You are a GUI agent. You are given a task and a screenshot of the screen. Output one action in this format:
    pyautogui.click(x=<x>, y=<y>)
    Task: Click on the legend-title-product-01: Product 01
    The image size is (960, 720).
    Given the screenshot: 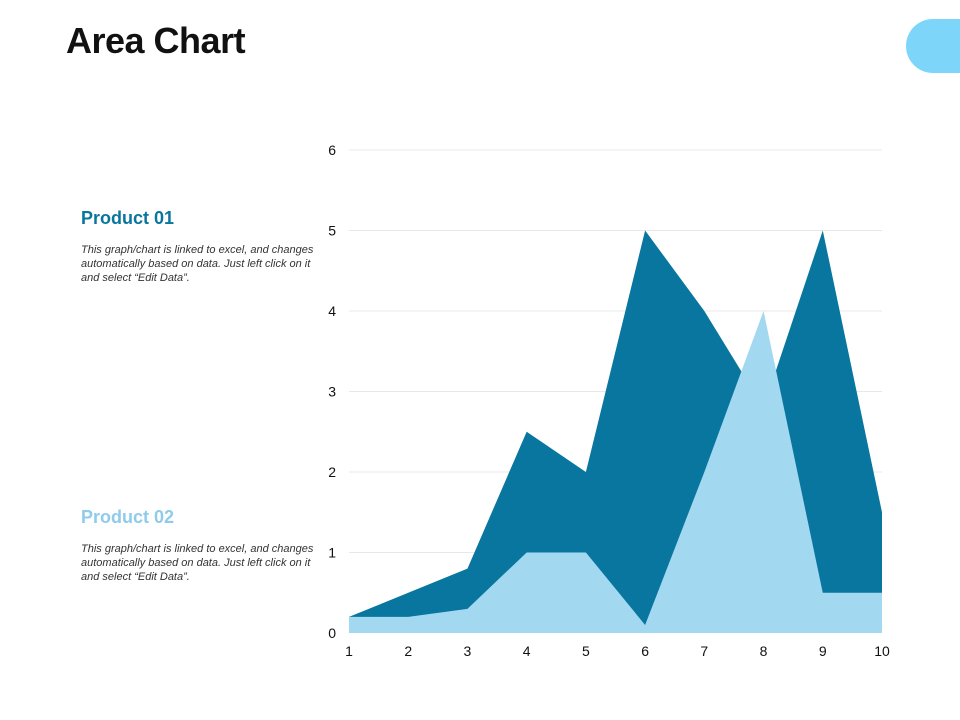 What is the action you would take?
    pyautogui.click(x=128, y=218)
    